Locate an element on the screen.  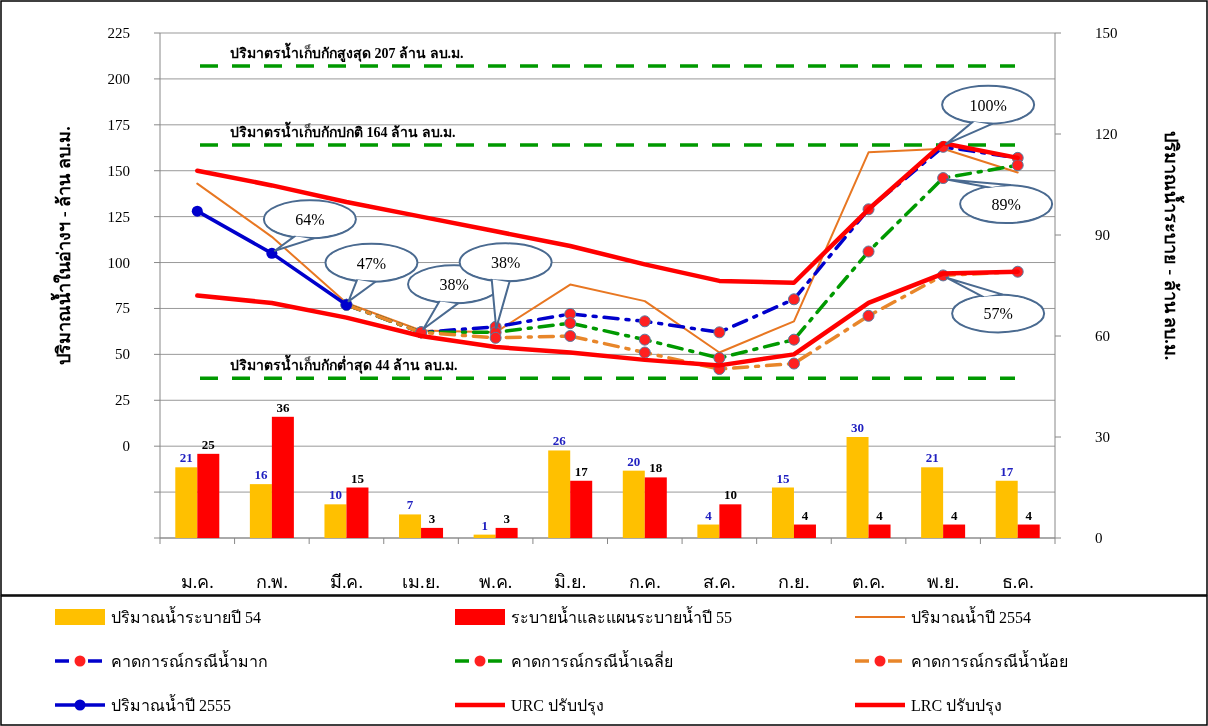
y-tick-label: 75 is located at coordinates (122, 308).